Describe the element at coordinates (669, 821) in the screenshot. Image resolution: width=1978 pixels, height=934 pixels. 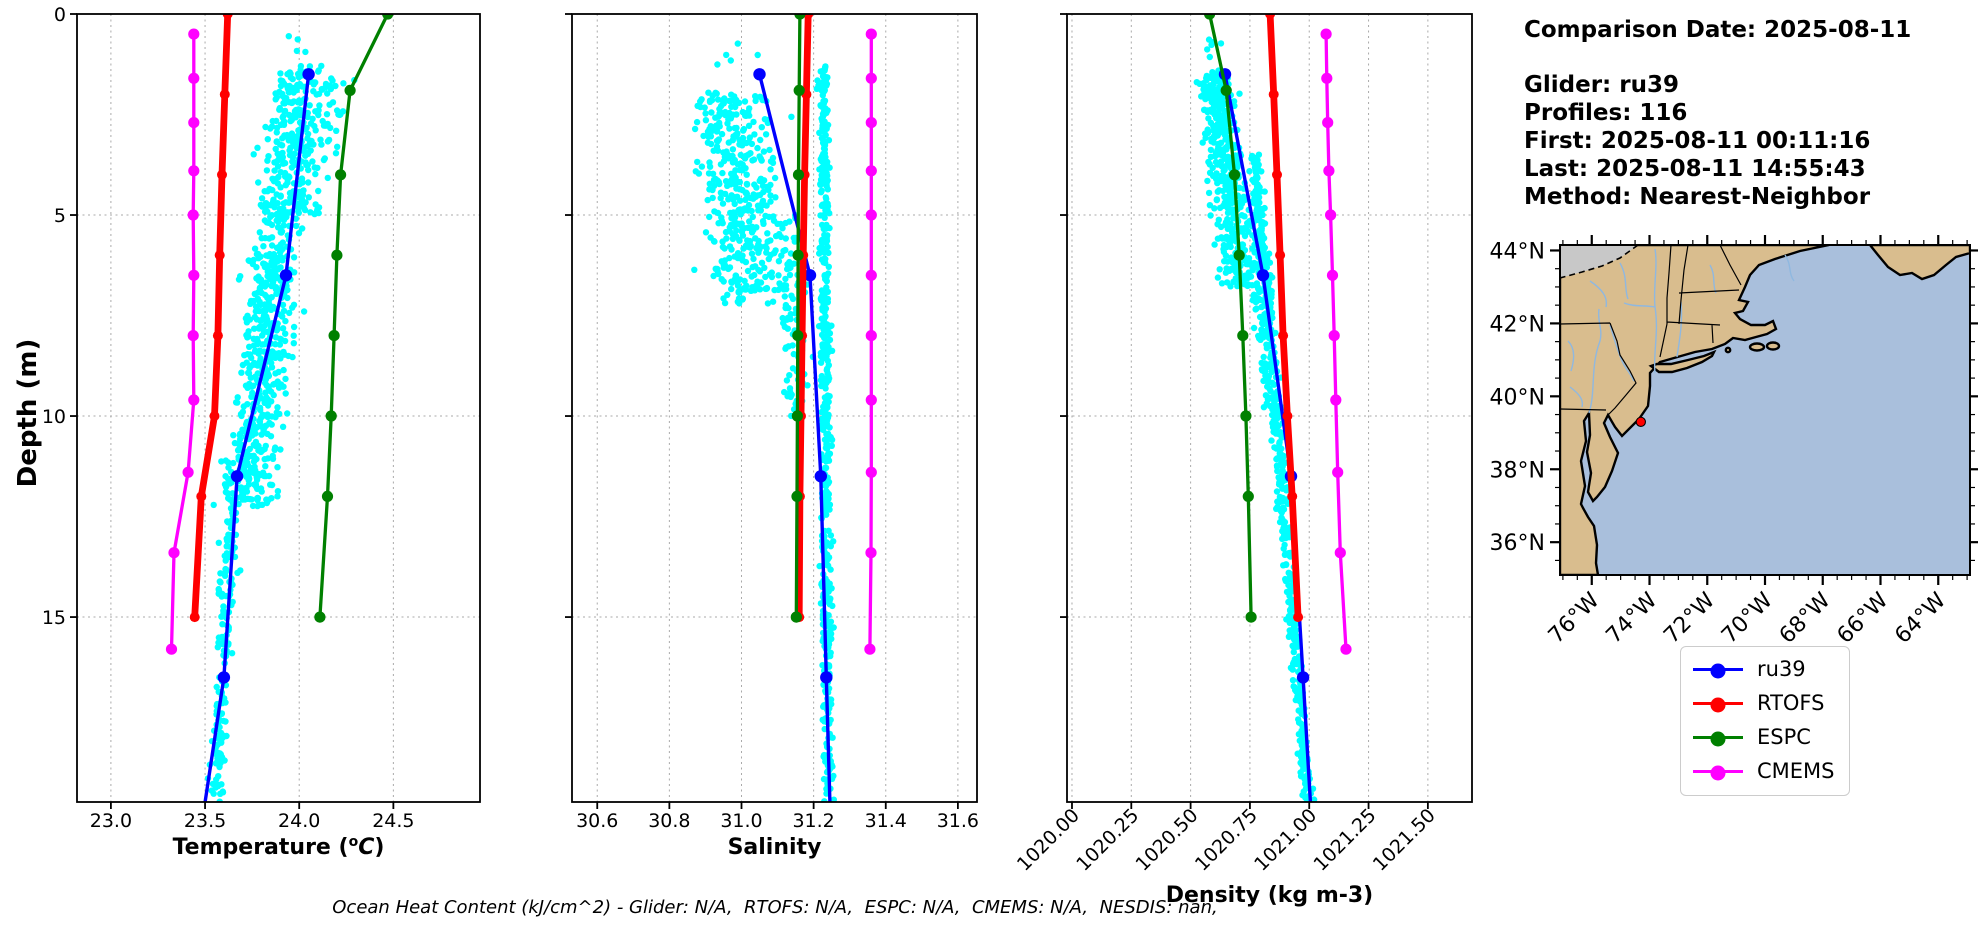
I see `x-tick-label: 30.8` at that location.